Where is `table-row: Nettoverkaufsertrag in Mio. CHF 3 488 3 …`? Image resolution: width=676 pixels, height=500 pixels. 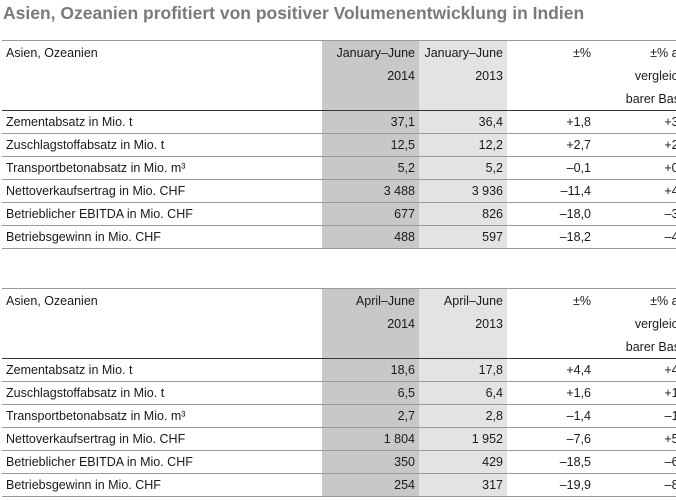
table-row: Nettoverkaufsertrag in Mio. CHF 3 488 3 … is located at coordinates (339, 191).